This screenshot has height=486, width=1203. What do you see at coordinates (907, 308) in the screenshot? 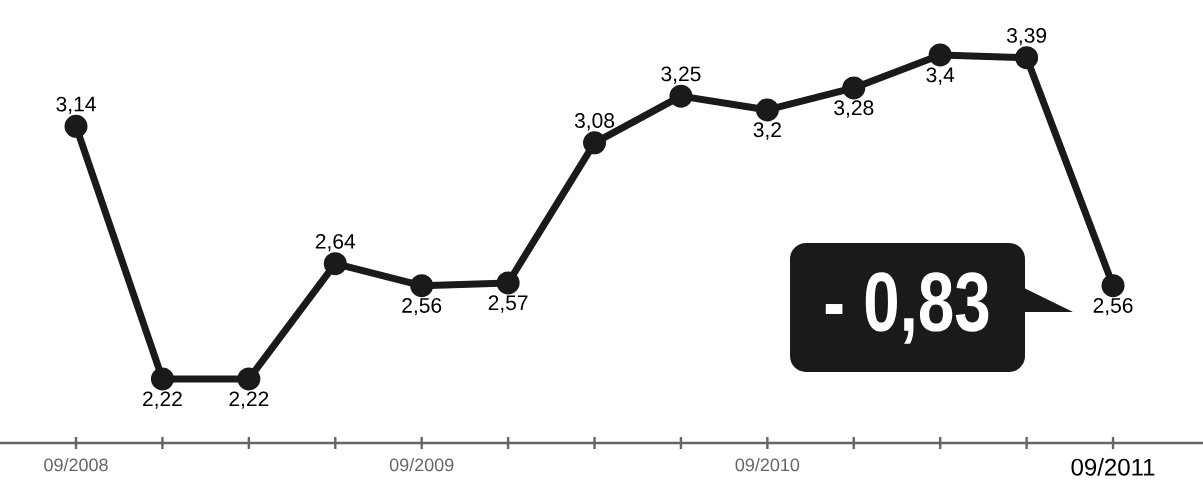
I see `annotation: - 0,83` at bounding box center [907, 308].